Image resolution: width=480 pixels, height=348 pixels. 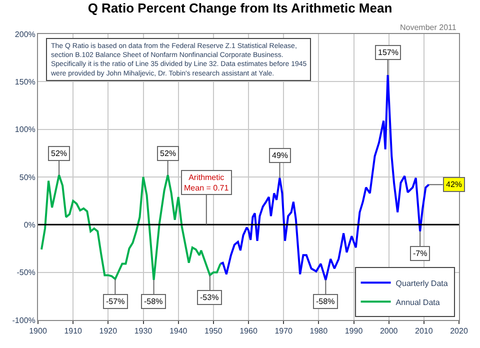 I want to click on x-tick-label: 2010, so click(x=424, y=331).